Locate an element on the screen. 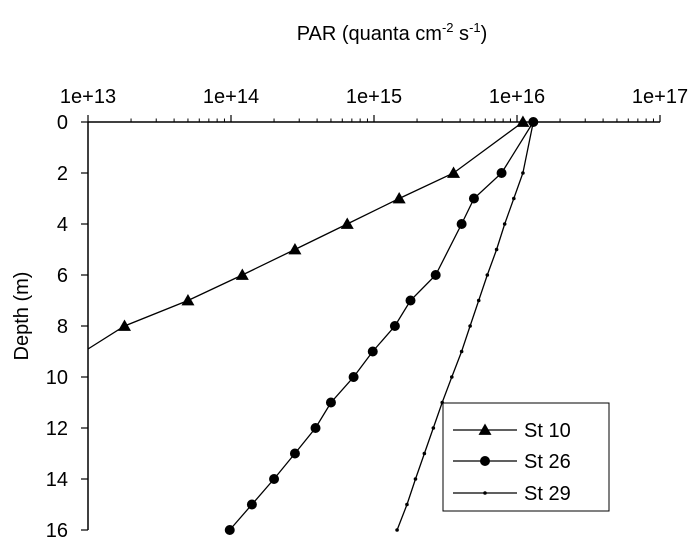 This screenshot has height=547, width=692. y-axis-title: Depth (m) is located at coordinates (22, 316).